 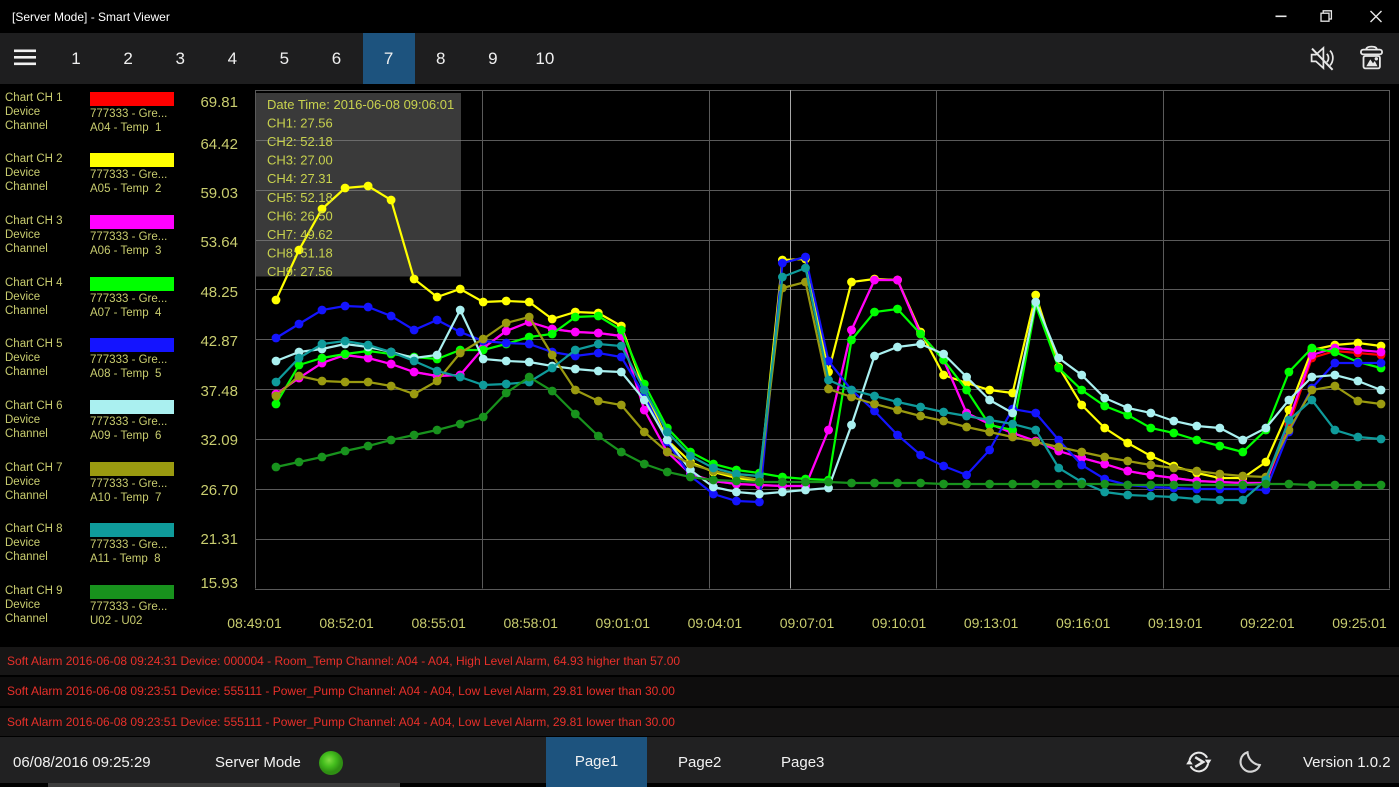 I want to click on svg-text: CH4: 27.31, so click(x=300, y=178).